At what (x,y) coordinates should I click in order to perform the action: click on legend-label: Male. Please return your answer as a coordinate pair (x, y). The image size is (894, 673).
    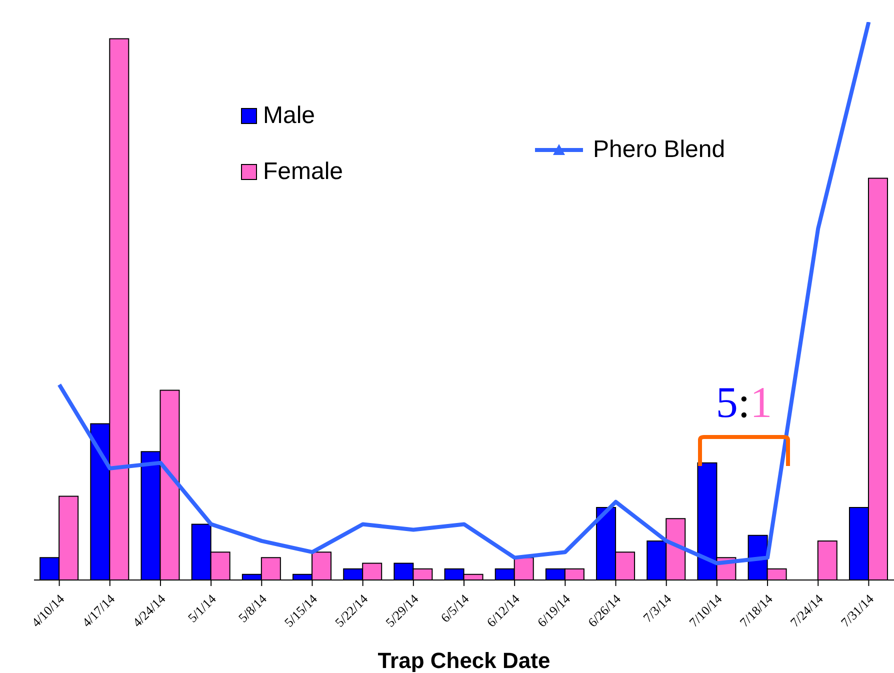
    Looking at the image, I should click on (289, 116).